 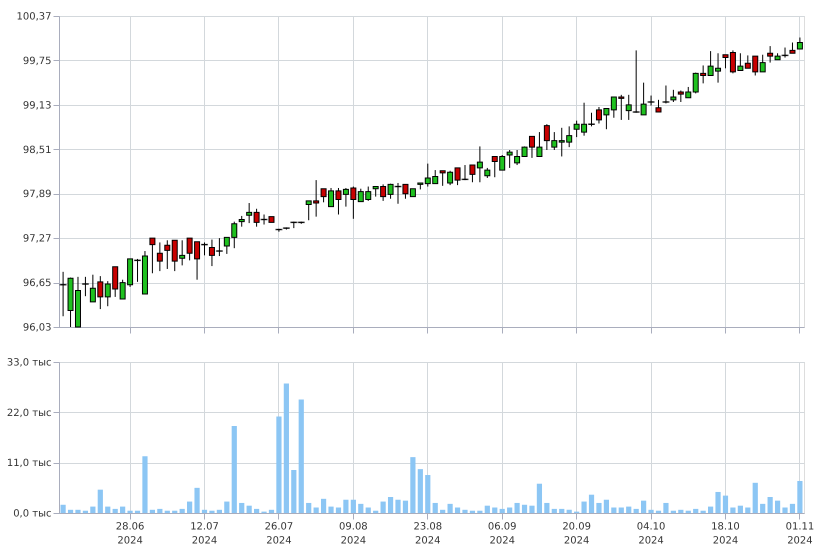 I want to click on x-tick-label: 01.11 2024, so click(x=800, y=534).